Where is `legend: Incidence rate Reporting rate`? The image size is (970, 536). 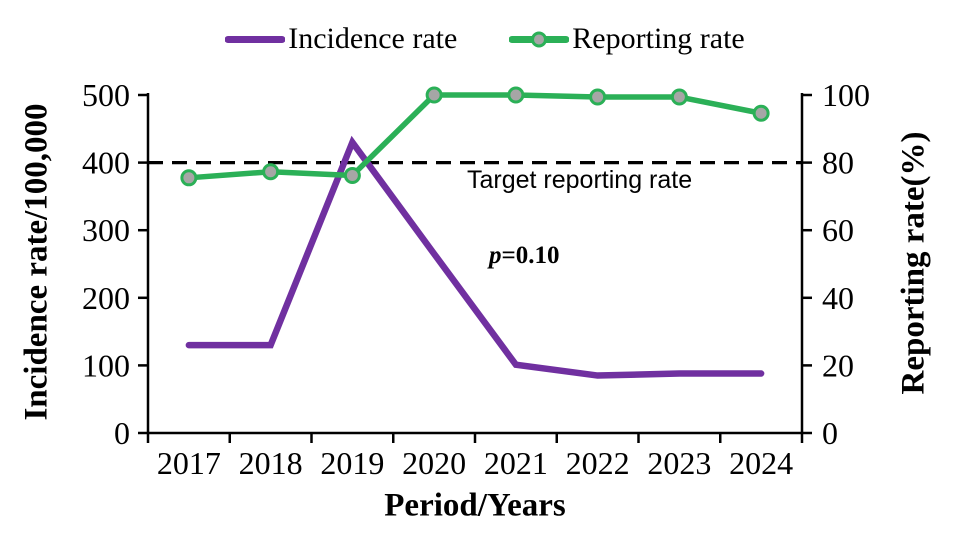
legend: Incidence rate Reporting rate is located at coordinates (485, 39).